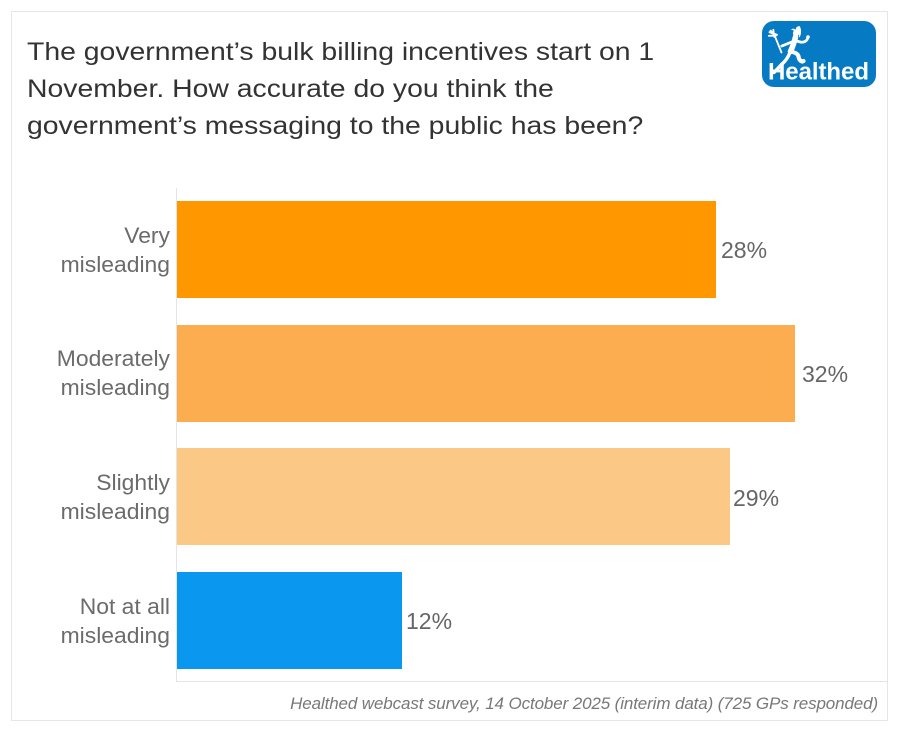 This screenshot has width=900, height=733. I want to click on svg-text: Healthed, so click(818, 72).